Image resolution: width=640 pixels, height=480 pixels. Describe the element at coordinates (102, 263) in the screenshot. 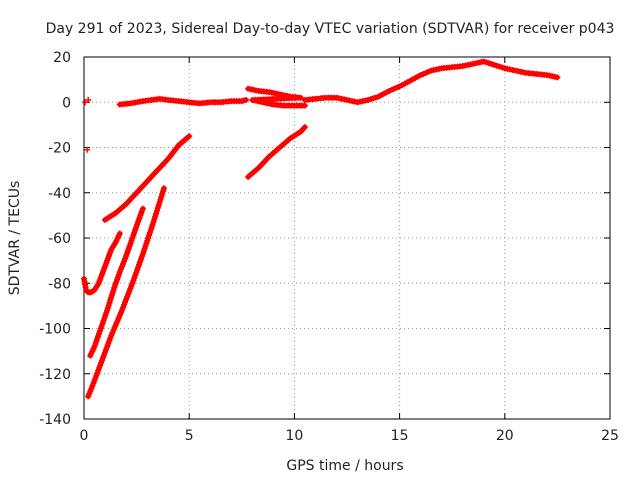

I see `series-descending-bias-track-a` at that location.